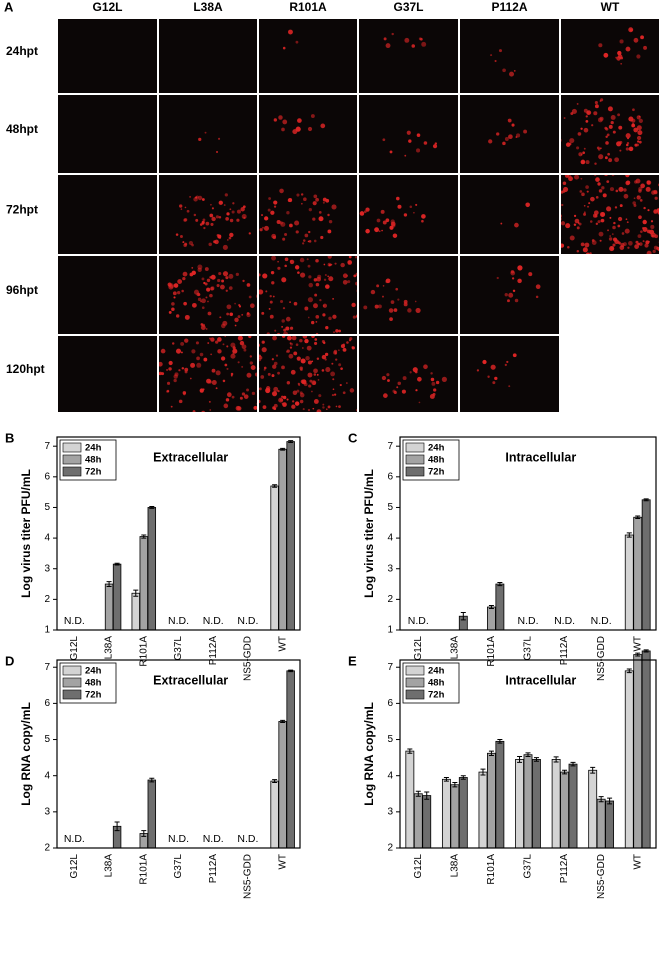  Describe the element at coordinates (415, 670) in the screenshot. I see `legend-swatch` at that location.